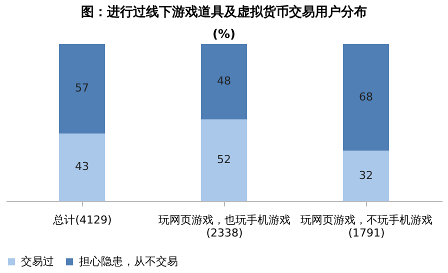 The height and width of the screenshot is (273, 448). I want to click on data-label: 48, so click(224, 81).